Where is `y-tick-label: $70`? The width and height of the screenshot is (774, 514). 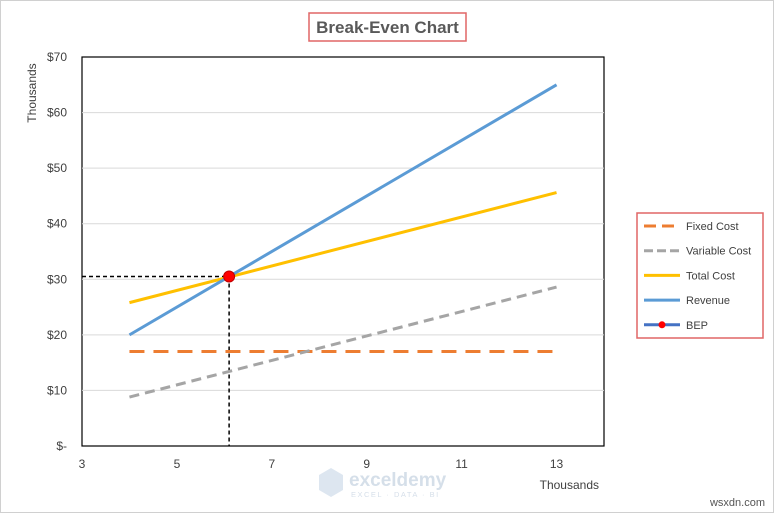 y-tick-label: $70 is located at coordinates (57, 57).